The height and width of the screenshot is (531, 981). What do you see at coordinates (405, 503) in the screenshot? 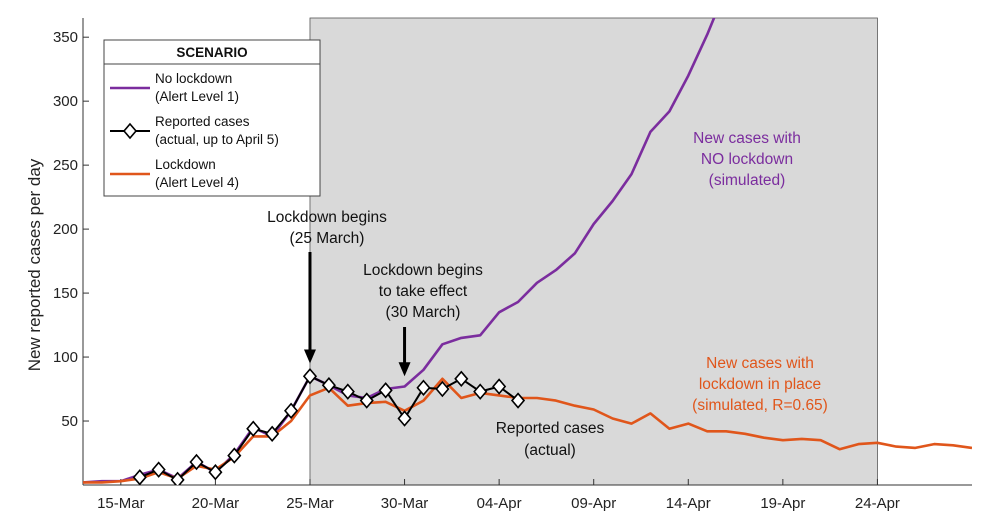
I see `x-tick-label: 30-Mar` at bounding box center [405, 503].